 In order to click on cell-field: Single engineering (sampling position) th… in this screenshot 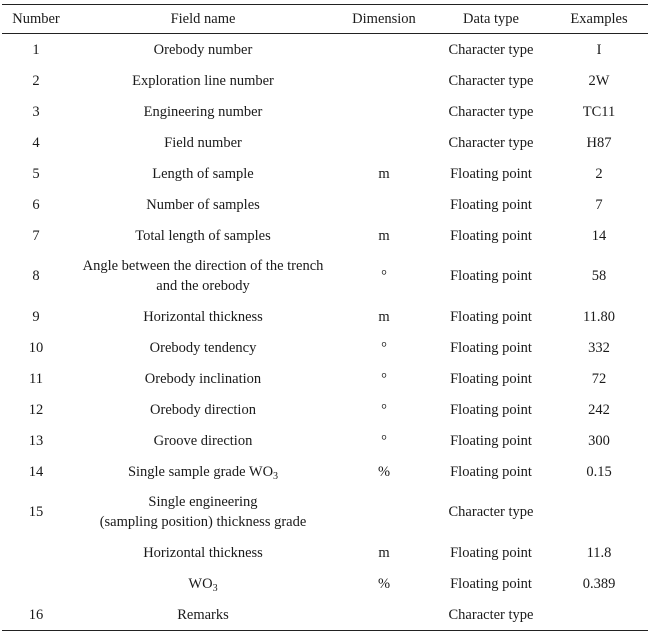, I will do `click(203, 512)`.